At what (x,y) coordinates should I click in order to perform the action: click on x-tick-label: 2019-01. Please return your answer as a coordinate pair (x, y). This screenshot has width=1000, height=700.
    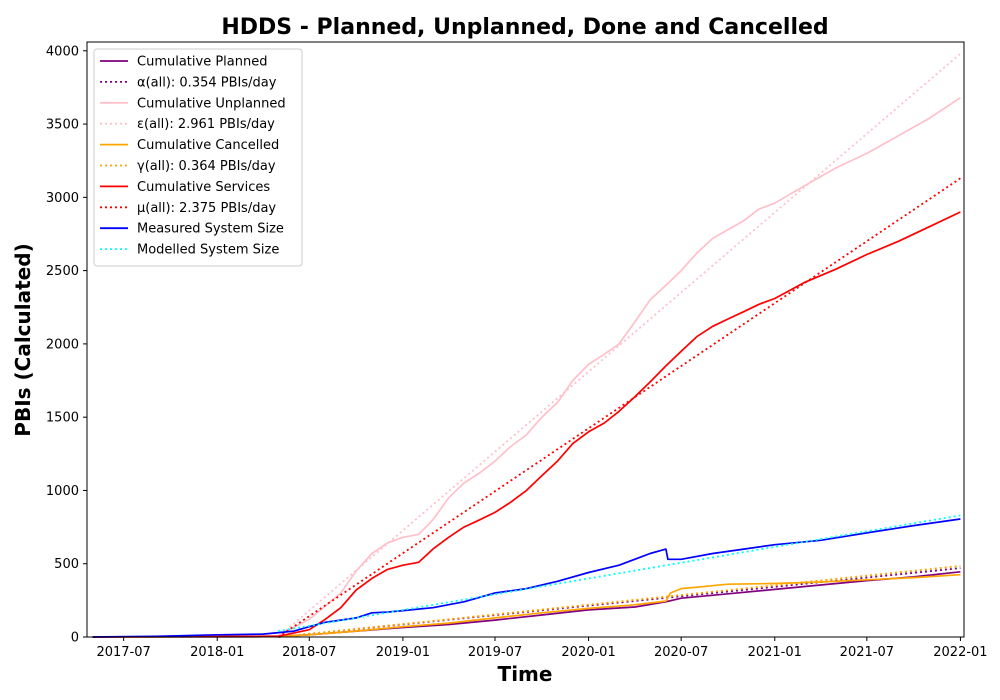
    Looking at the image, I should click on (403, 652).